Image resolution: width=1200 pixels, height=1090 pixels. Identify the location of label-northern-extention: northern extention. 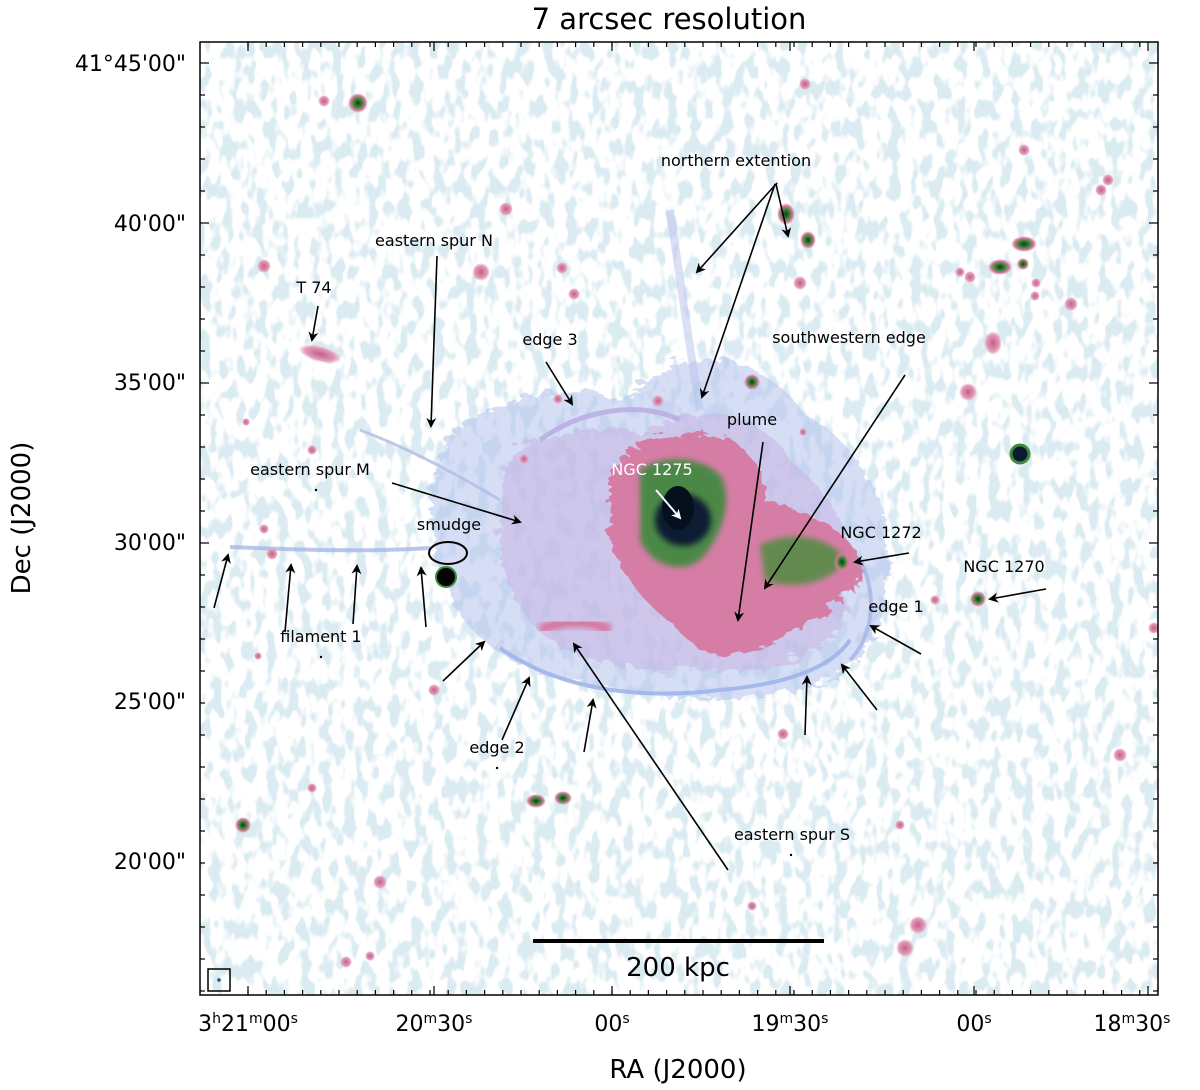
(736, 160).